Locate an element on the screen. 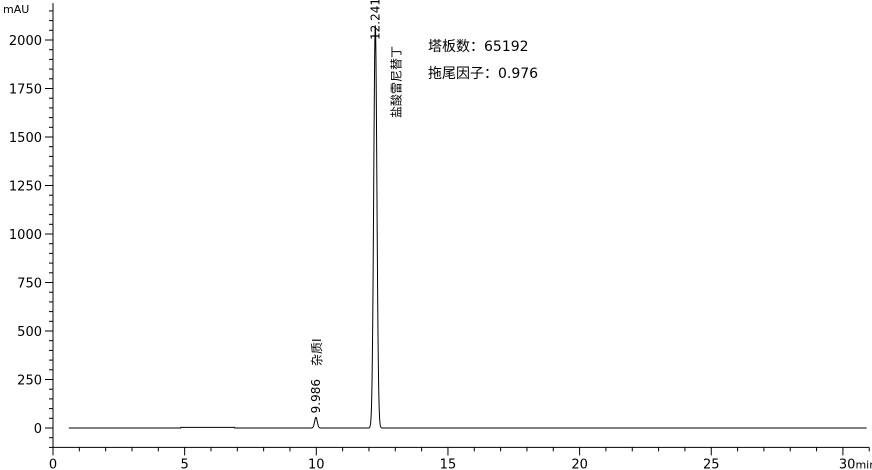 This screenshot has width=872, height=470. y-tick-label: 750 is located at coordinates (29, 284).